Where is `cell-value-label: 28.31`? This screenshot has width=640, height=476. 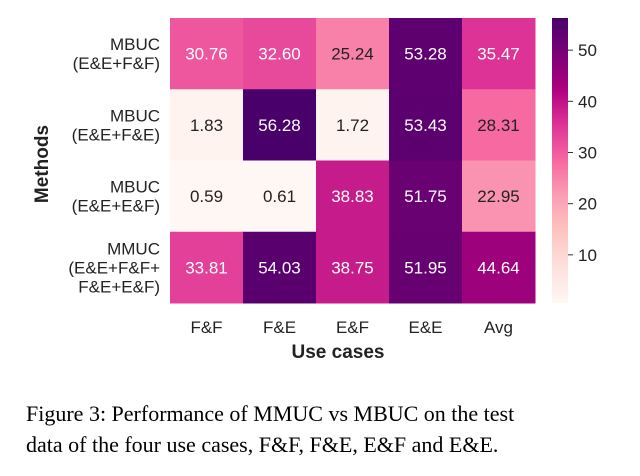
cell-value-label: 28.31 is located at coordinates (498, 125).